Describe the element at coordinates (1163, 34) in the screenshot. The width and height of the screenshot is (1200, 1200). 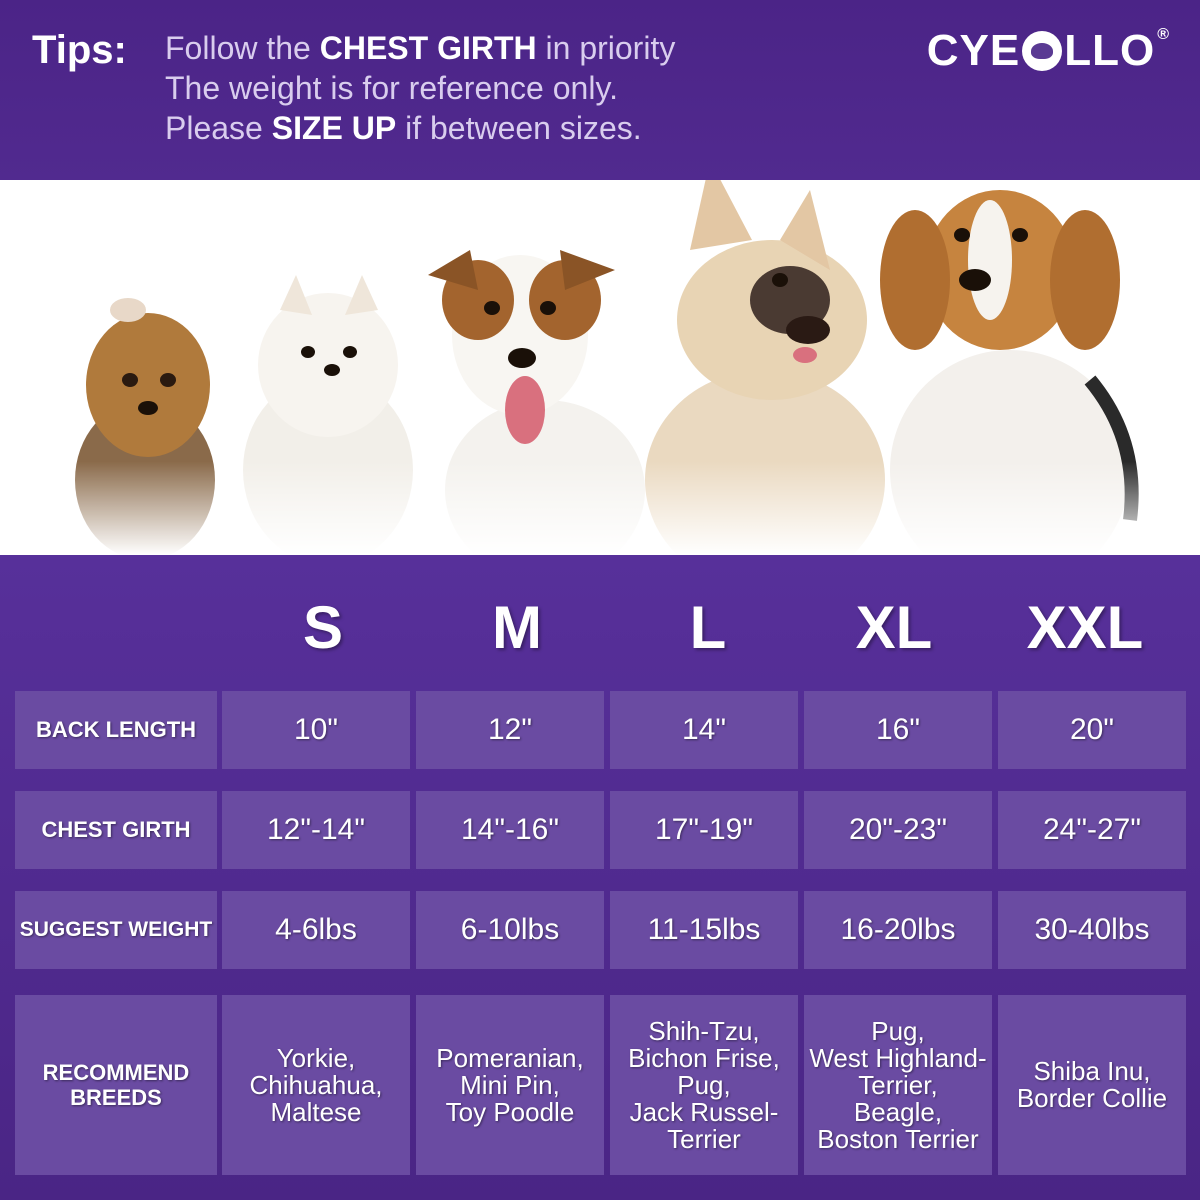
I see `registered-mark: ®` at that location.